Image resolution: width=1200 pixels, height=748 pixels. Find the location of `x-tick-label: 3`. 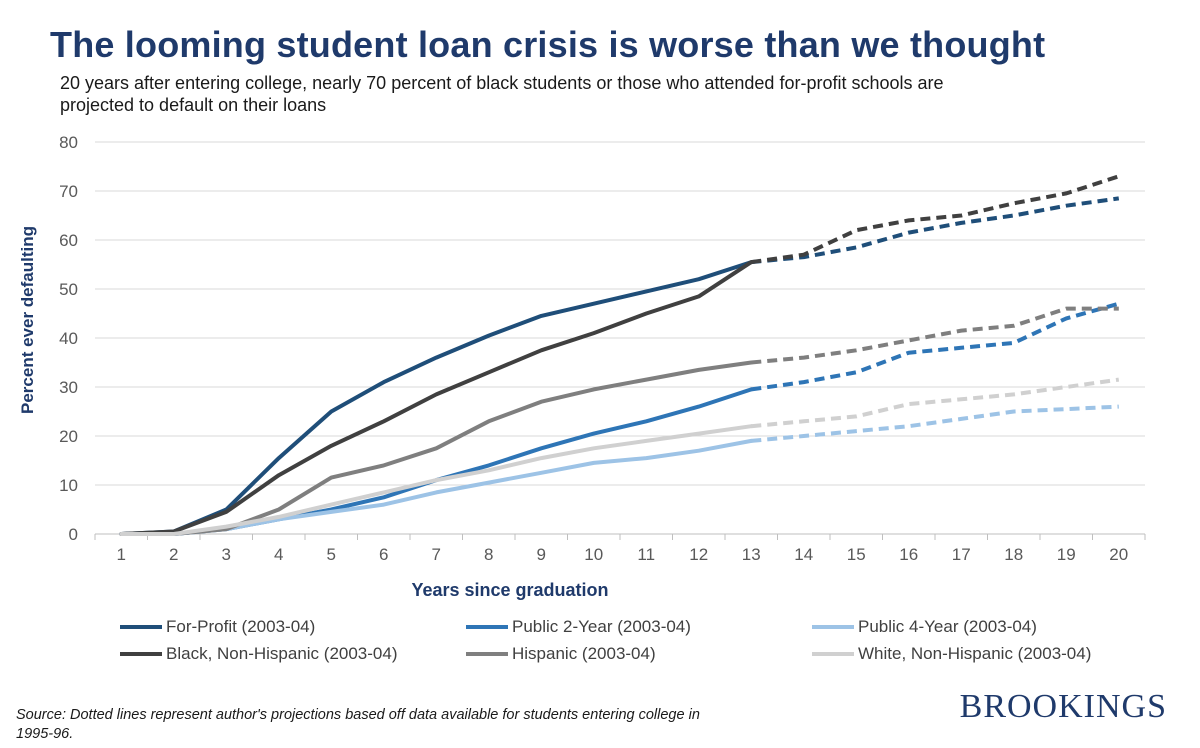

x-tick-label: 3 is located at coordinates (226, 554).